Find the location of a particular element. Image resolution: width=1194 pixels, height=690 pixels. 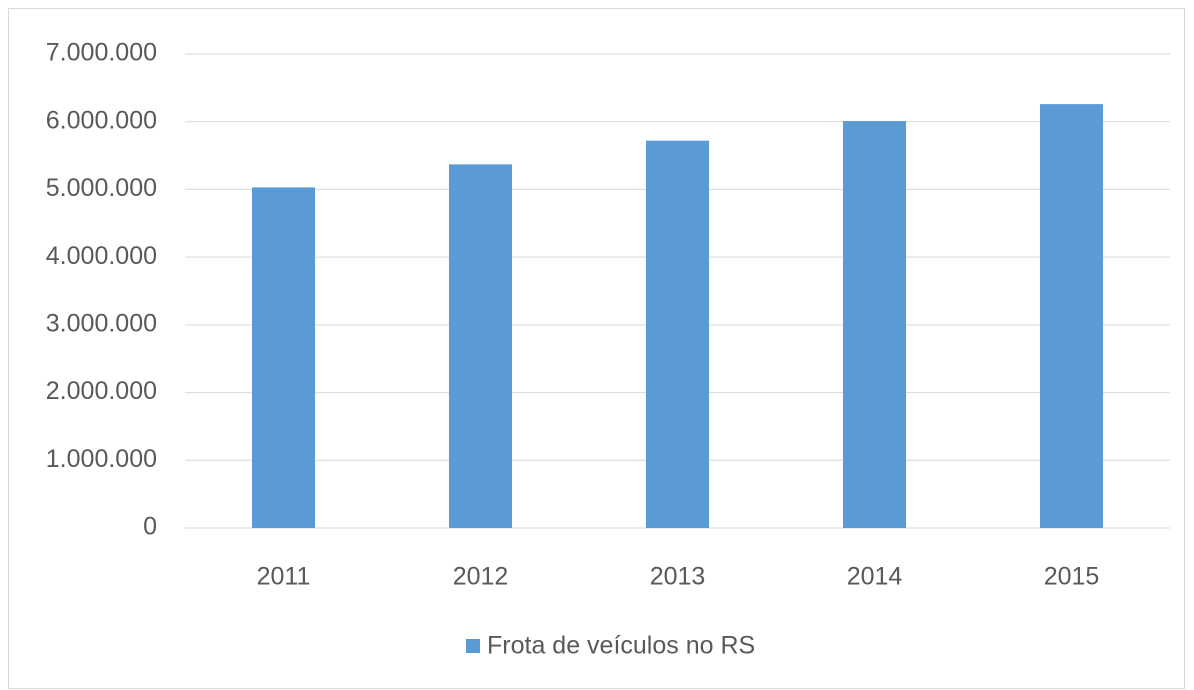

y-tick-label: 4.000.000 is located at coordinates (101, 256).